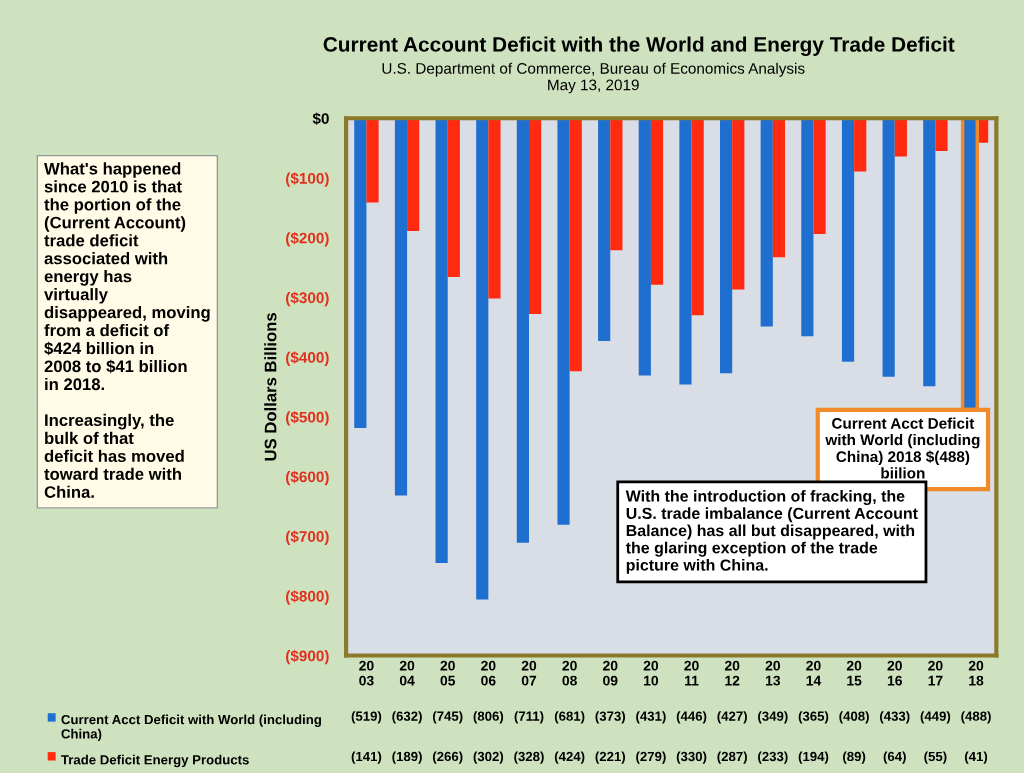 This screenshot has height=773, width=1024. Describe the element at coordinates (307, 657) in the screenshot. I see `y-tick-label: ($900)` at that location.